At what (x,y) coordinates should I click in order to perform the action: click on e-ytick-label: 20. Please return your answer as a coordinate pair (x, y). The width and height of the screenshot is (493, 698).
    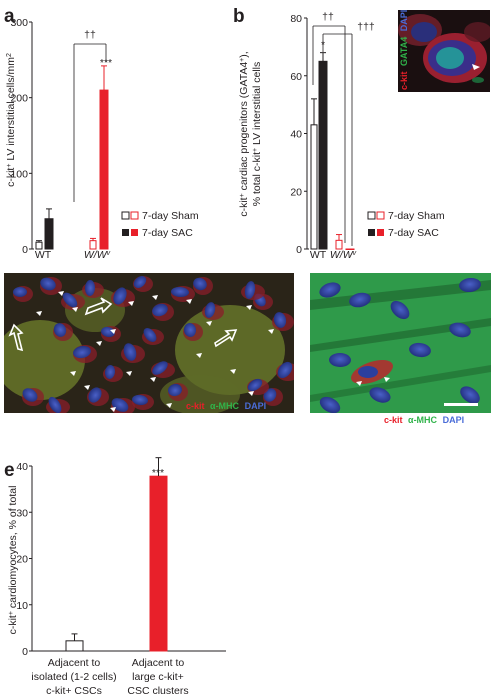
    Looking at the image, I should click on (22, 560).